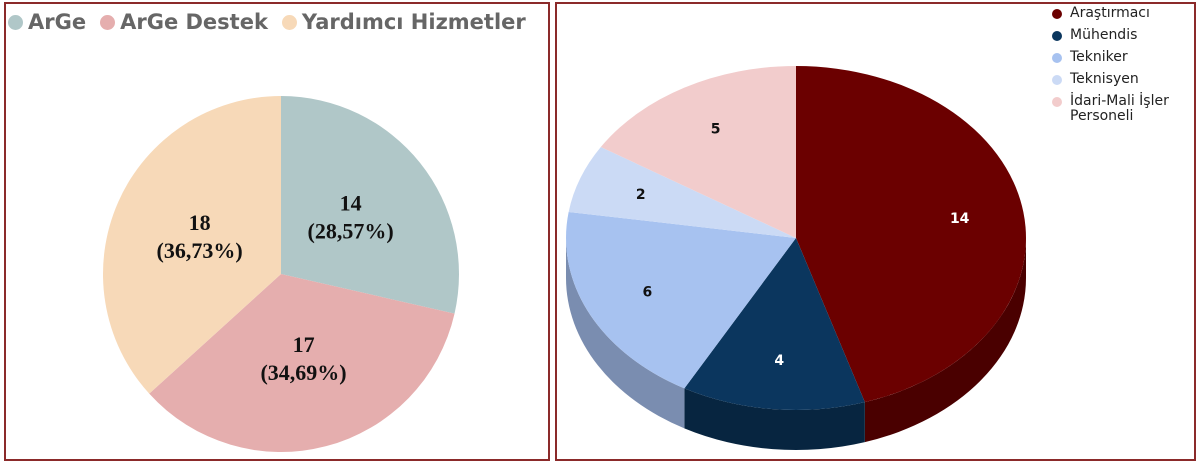 The image size is (1198, 462). What do you see at coordinates (1110, 13) in the screenshot?
I see `legend-label: Araştırmacı` at bounding box center [1110, 13].